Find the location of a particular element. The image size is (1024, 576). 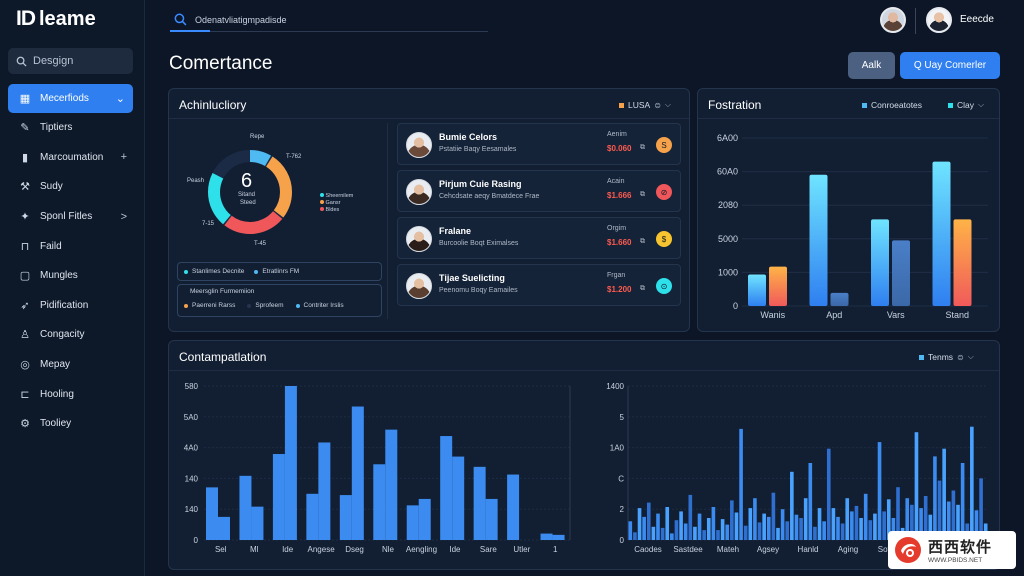

x-tick-label: Ide is located at coordinates (288, 549).